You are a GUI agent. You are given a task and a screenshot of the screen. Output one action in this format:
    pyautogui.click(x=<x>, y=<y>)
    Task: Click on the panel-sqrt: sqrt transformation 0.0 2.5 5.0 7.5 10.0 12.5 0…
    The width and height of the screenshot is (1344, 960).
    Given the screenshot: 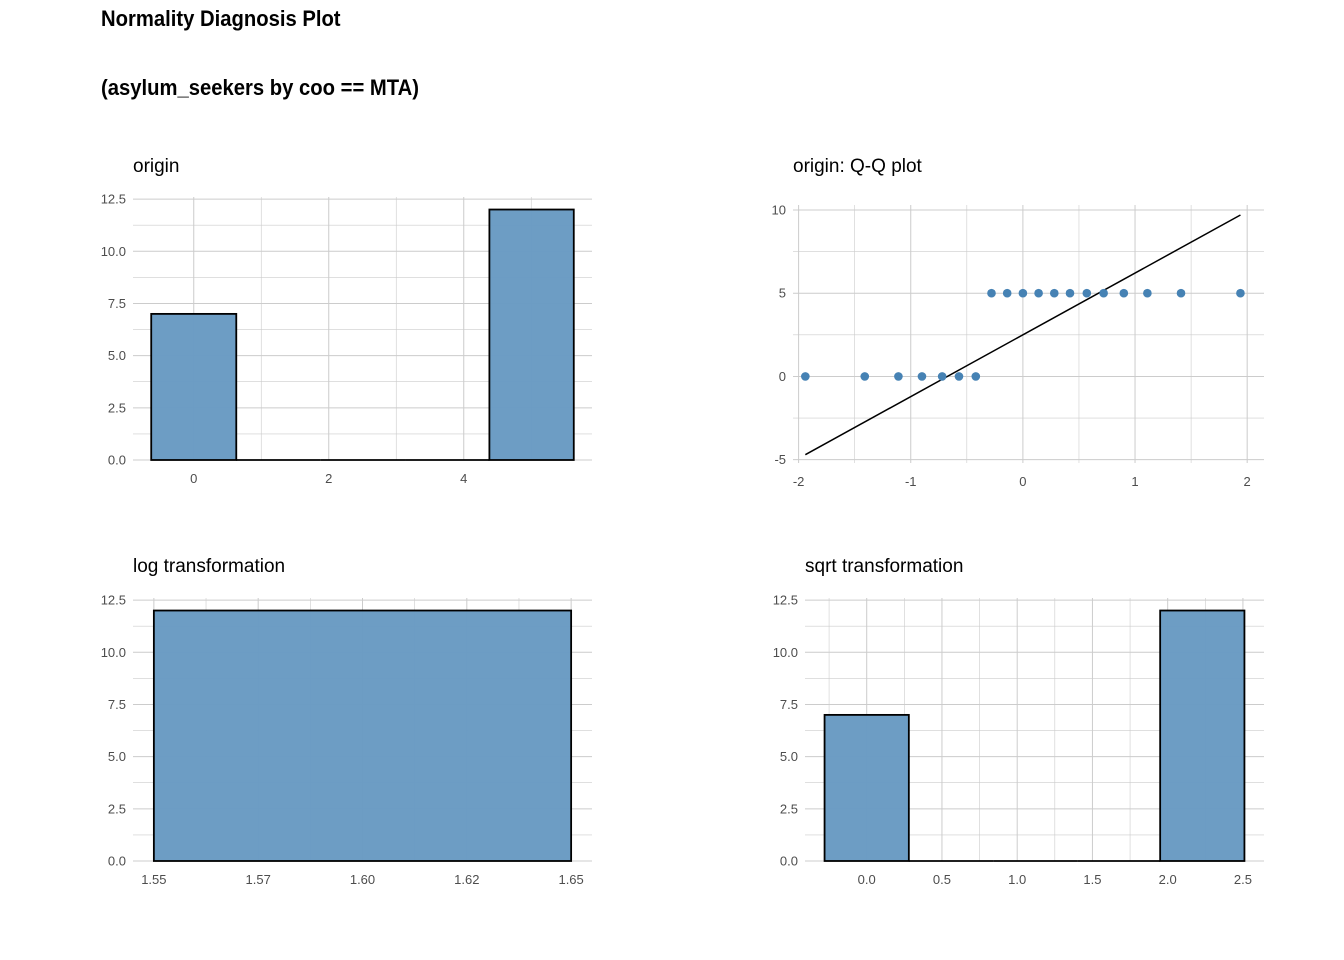 What is the action you would take?
    pyautogui.click(x=1018, y=721)
    